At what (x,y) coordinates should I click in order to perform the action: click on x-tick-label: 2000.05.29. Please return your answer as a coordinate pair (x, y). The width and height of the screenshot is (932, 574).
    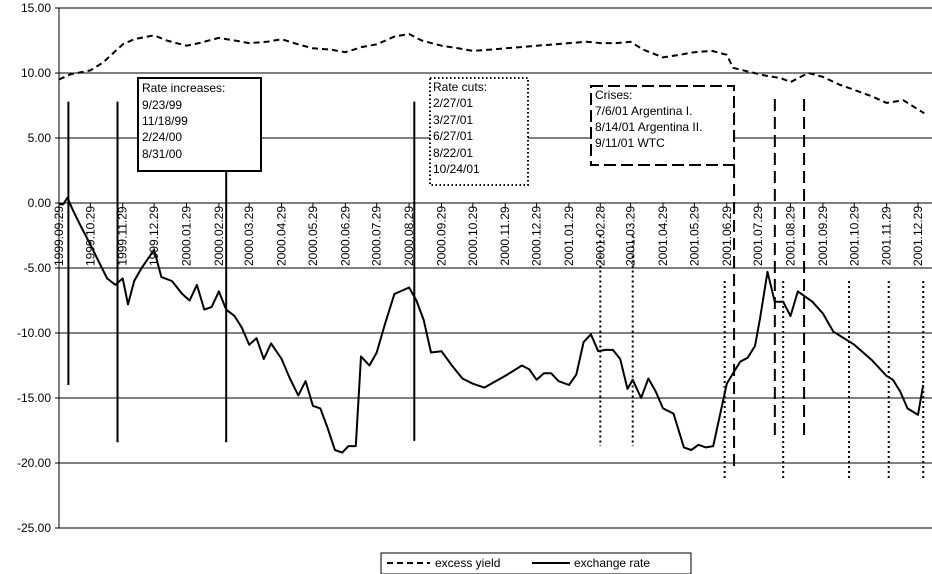
    Looking at the image, I should click on (313, 236).